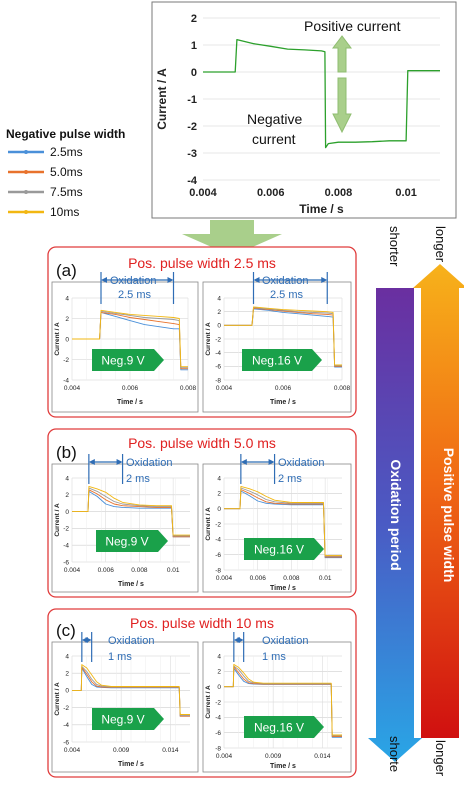 The height and width of the screenshot is (788, 464). What do you see at coordinates (438, 501) in the screenshot?
I see `positive-pulse-width-arrow: Positive pulse width` at bounding box center [438, 501].